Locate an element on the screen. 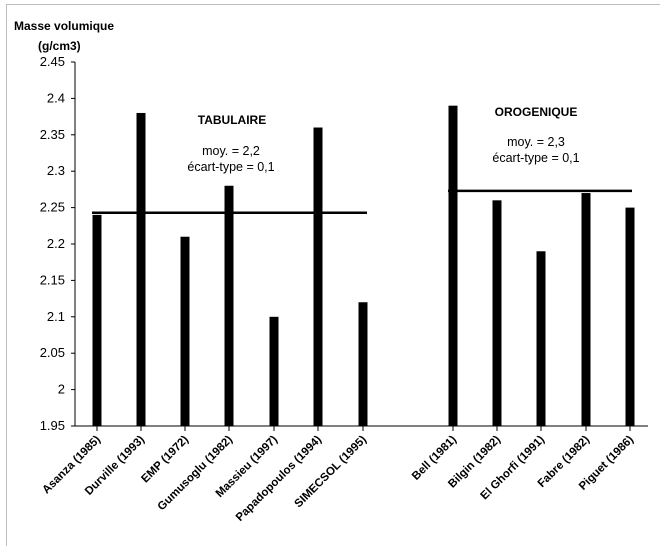  y-axis-label-line1: Masse volumique is located at coordinates (64, 26).